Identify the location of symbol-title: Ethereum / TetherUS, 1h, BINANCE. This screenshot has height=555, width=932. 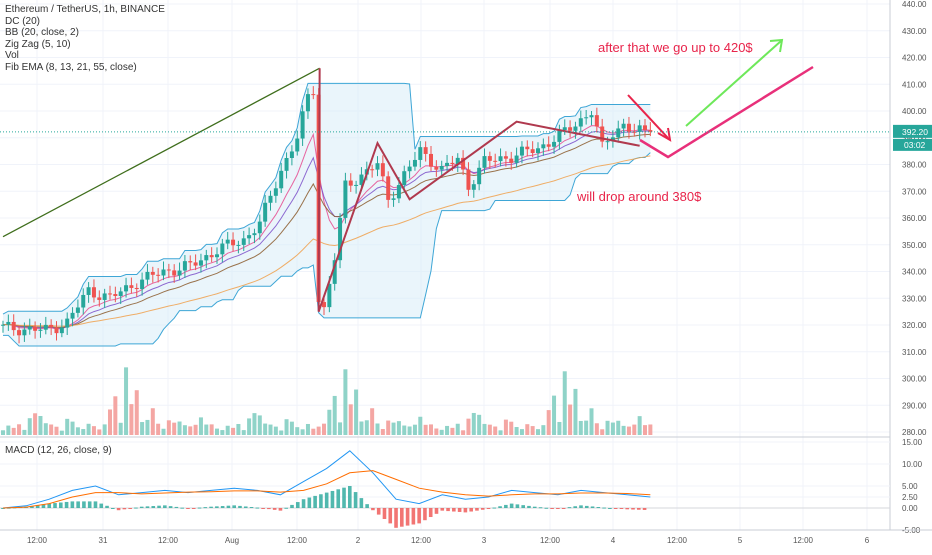
(85, 9).